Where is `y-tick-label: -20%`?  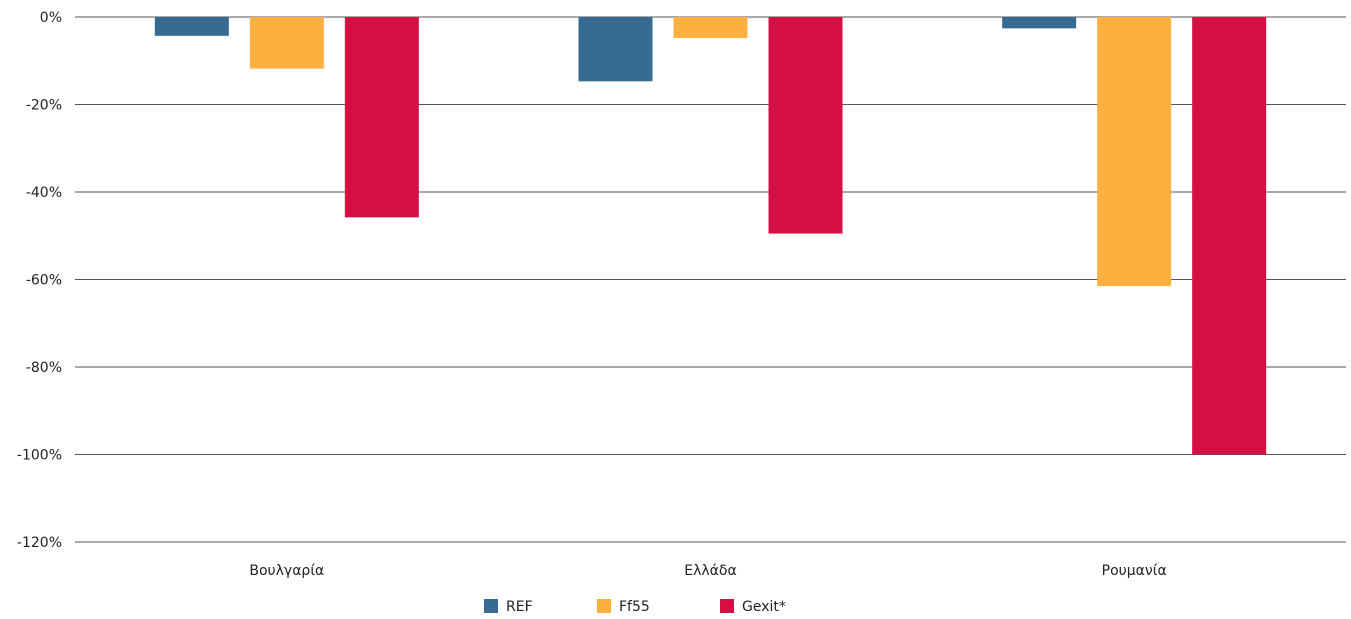
y-tick-label: -20% is located at coordinates (44, 106).